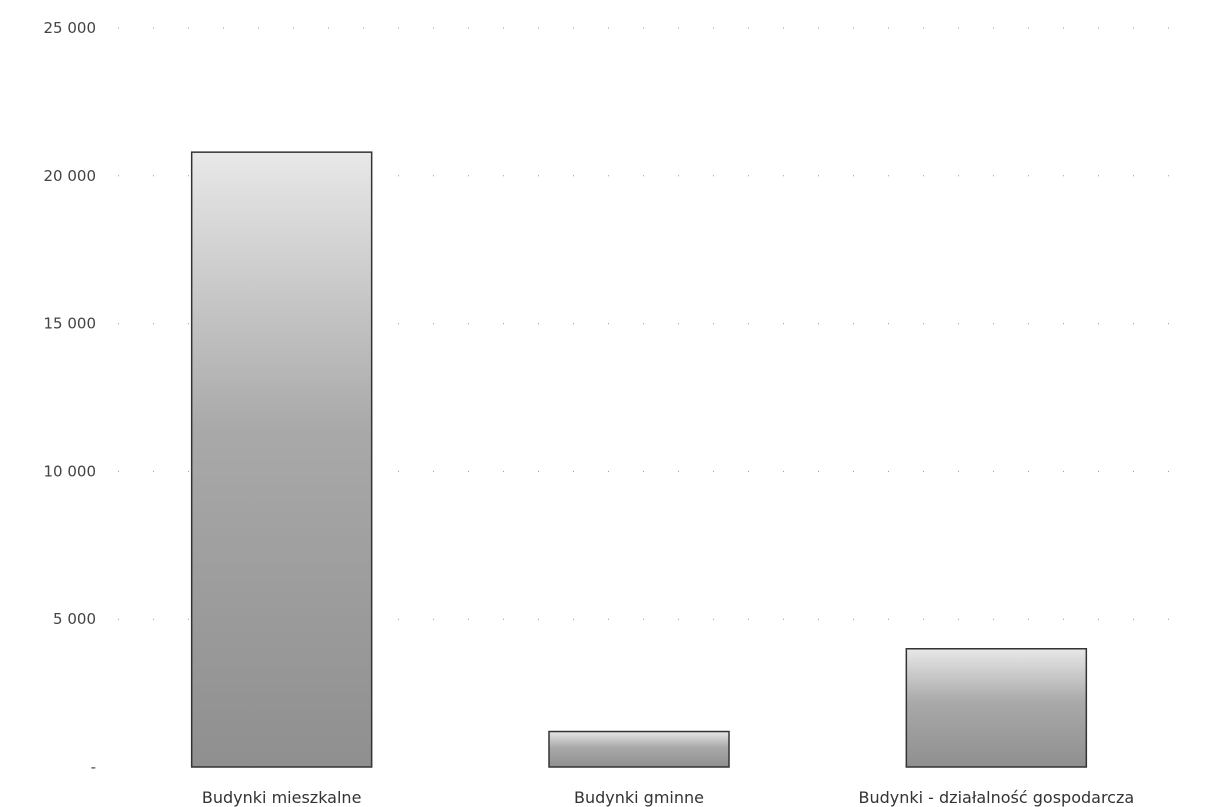 Image resolution: width=1213 pixels, height=807 pixels. I want to click on y-tick-label: 20 000, so click(70, 176).